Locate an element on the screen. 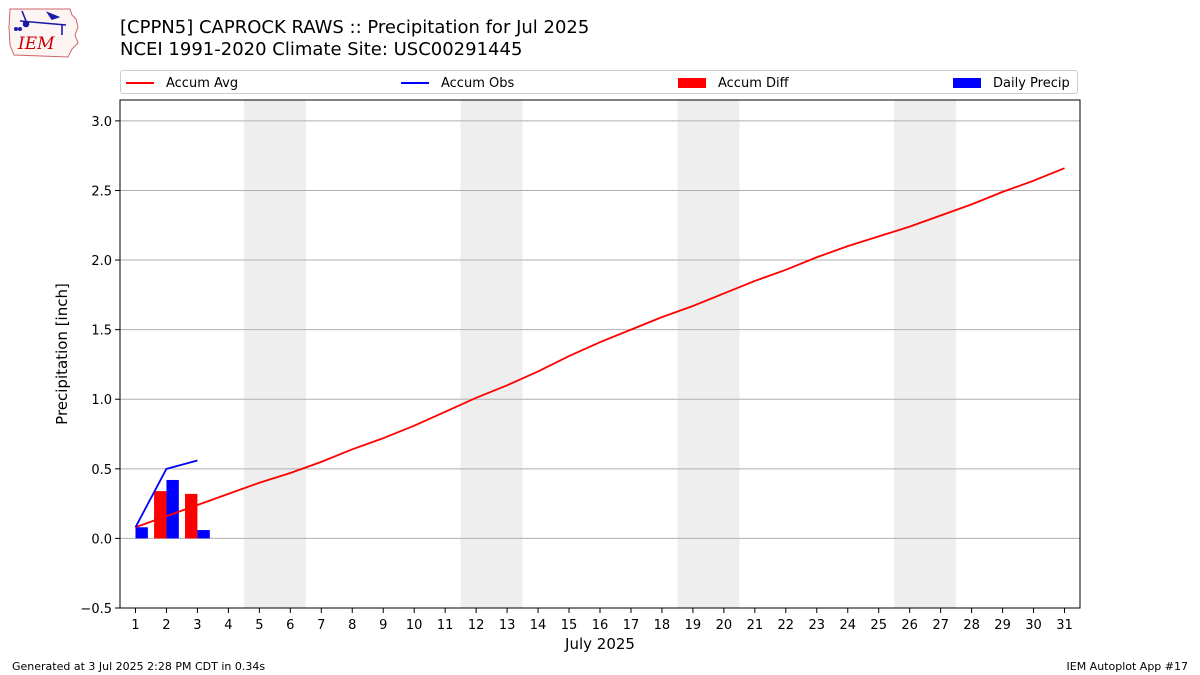  x-tick-label-26: 26 is located at coordinates (909, 625).